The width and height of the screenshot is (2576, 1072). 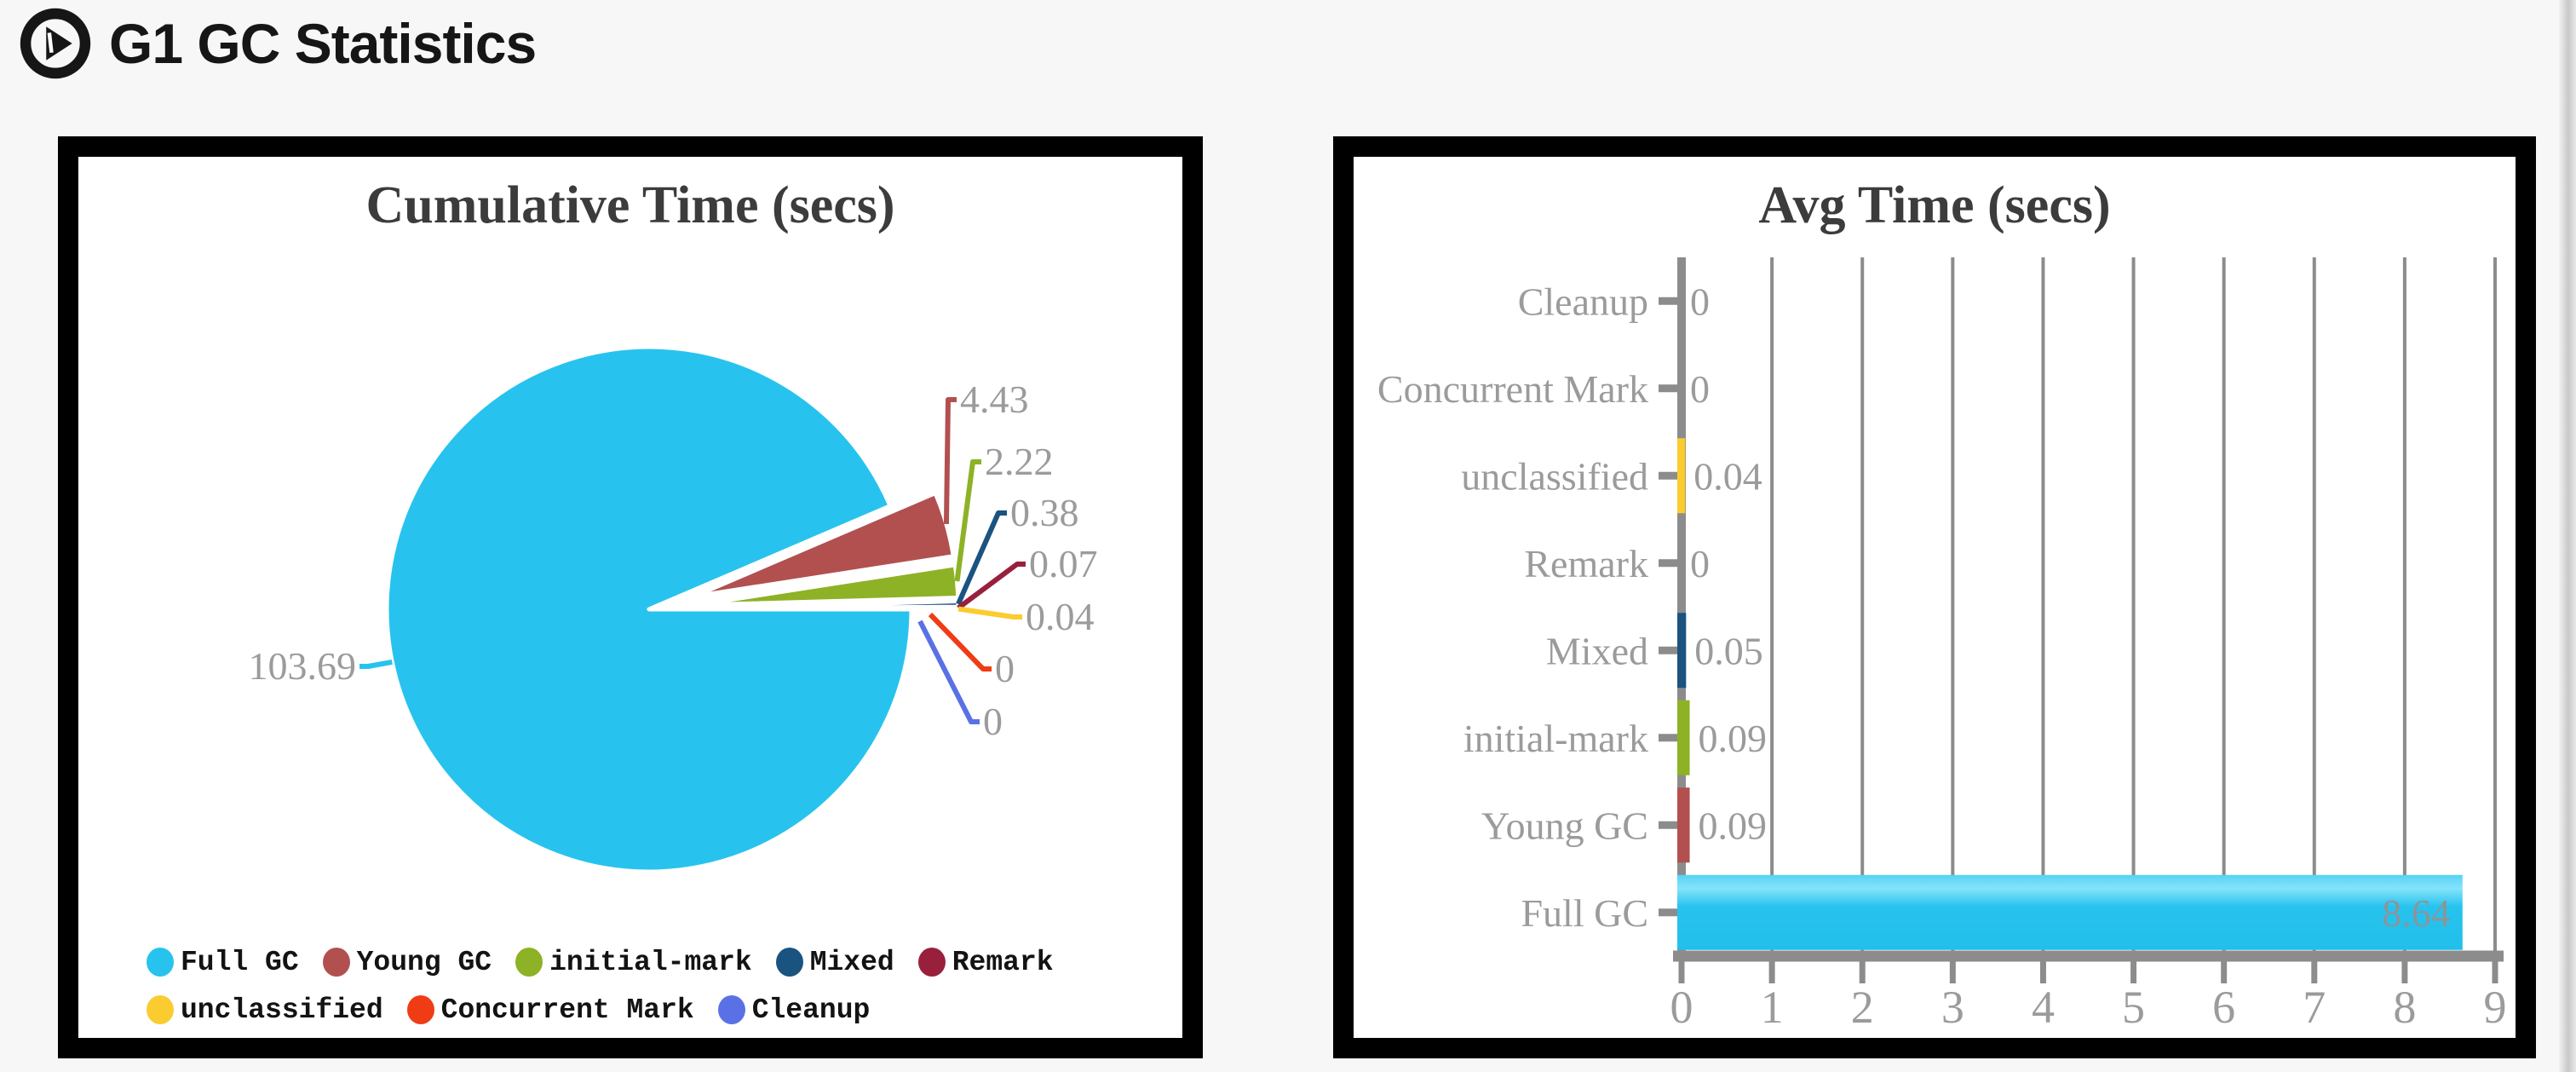 What do you see at coordinates (992, 586) in the screenshot?
I see `pie-label-line-remark` at bounding box center [992, 586].